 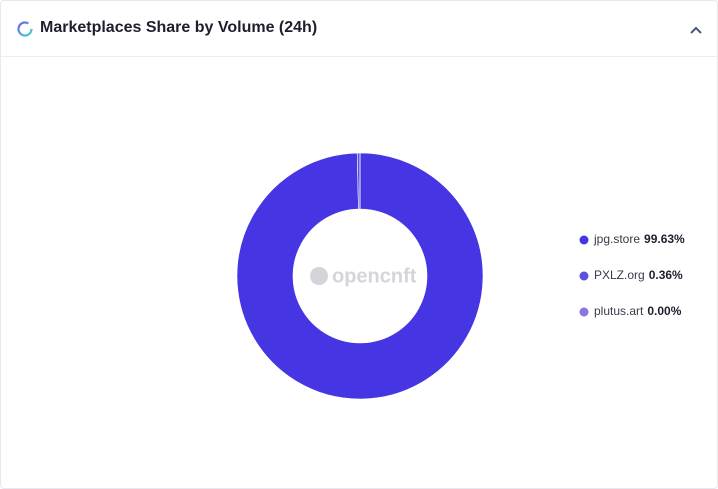 I want to click on legend-value: 99.63%, so click(x=664, y=239).